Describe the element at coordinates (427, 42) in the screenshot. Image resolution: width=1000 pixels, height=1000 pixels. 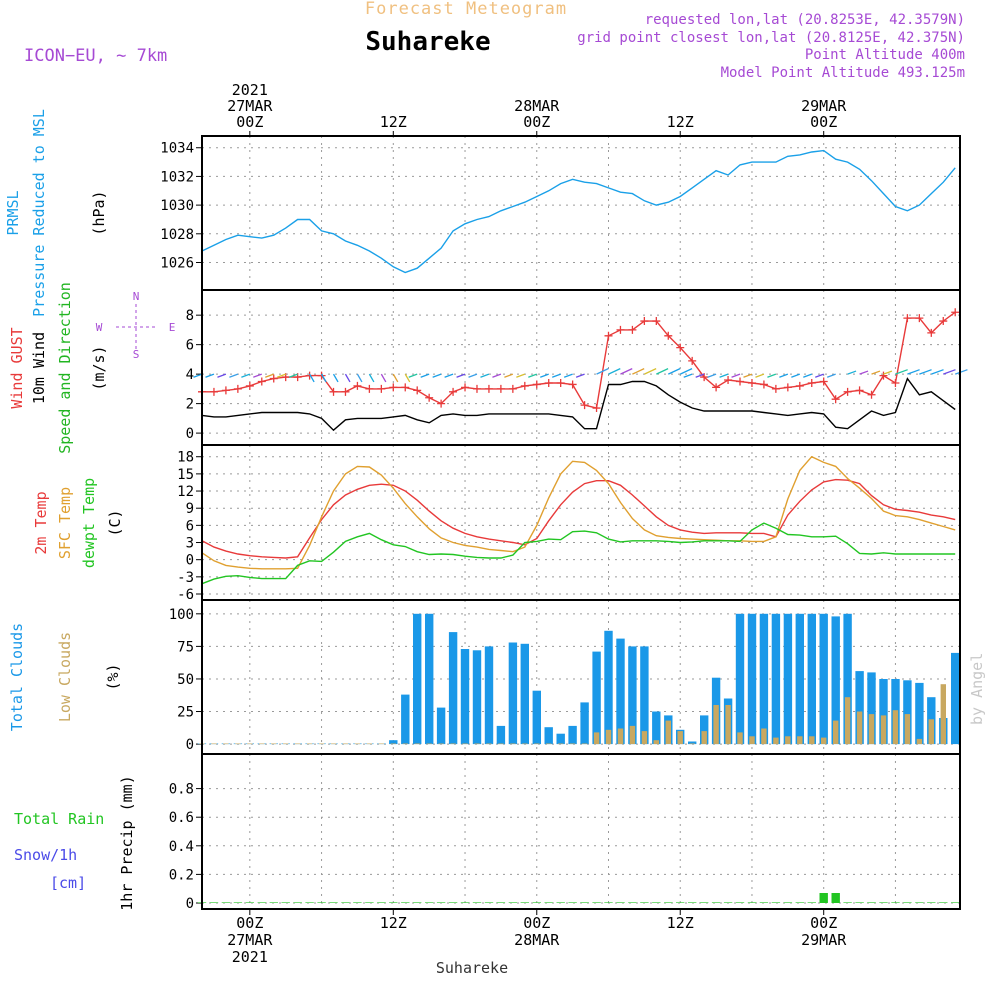
I see `location-title: Suhareke` at that location.